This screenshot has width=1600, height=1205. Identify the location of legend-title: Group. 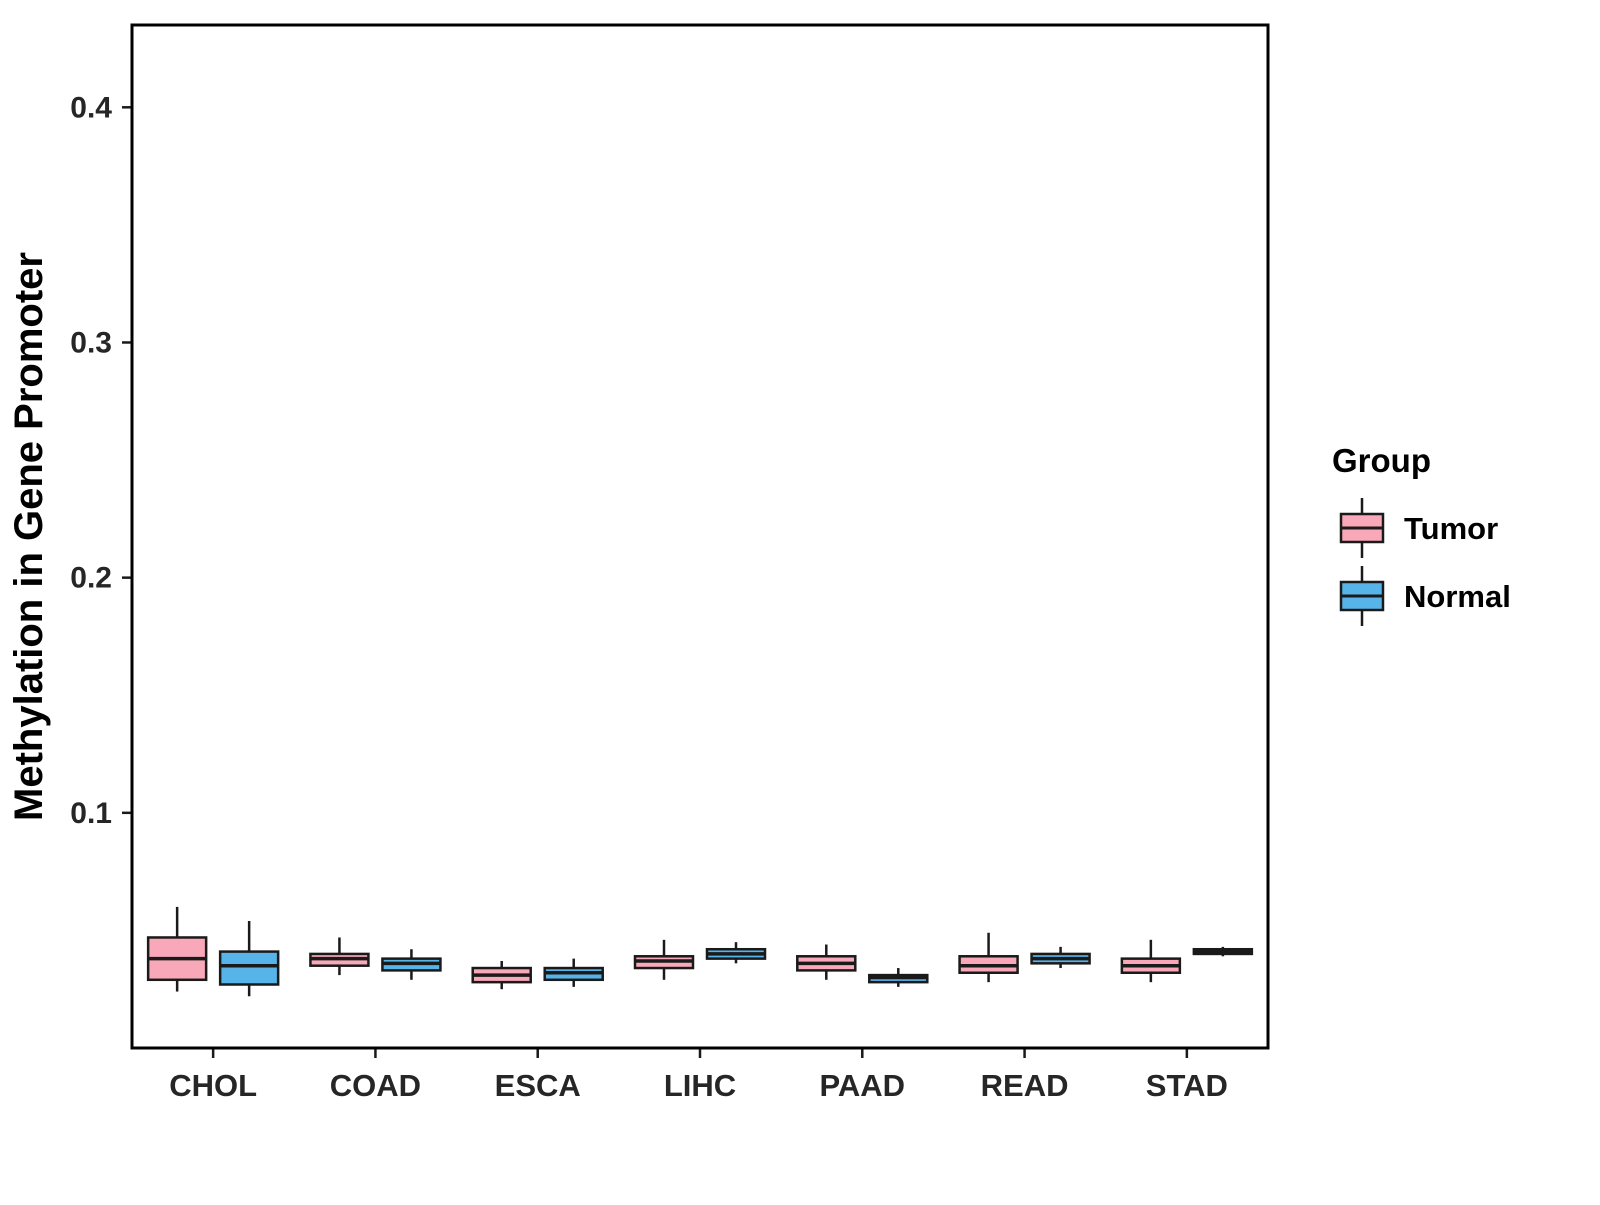
(1381, 460).